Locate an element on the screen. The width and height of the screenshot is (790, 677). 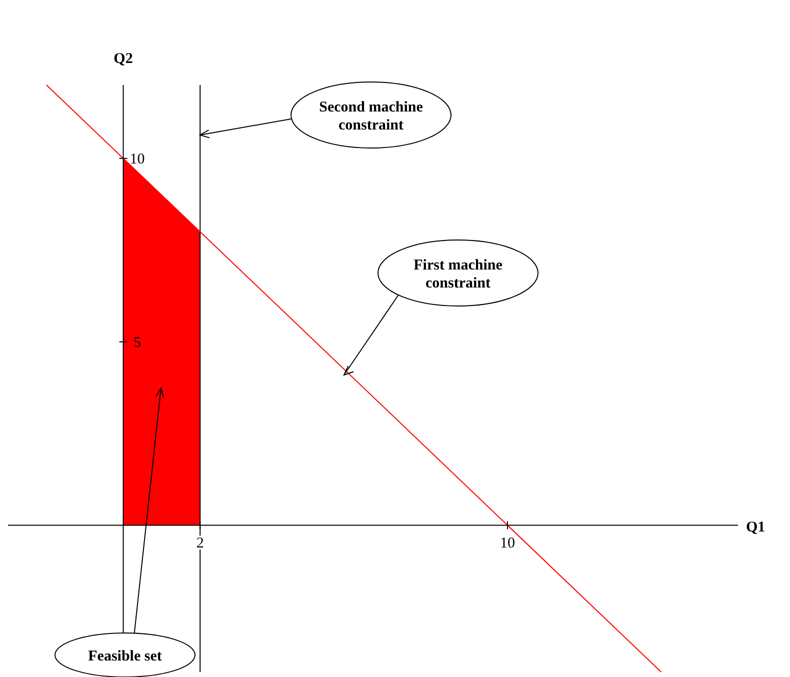
annotation: First machine constraint is located at coordinates (458, 274).